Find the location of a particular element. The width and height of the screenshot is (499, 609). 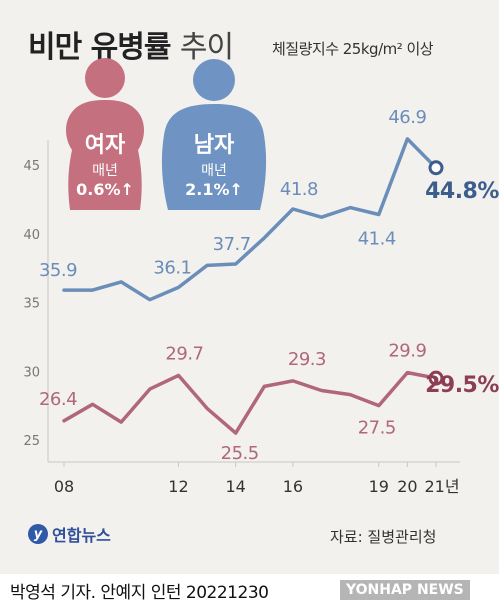

y-tick-label: 35 is located at coordinates (31, 304).